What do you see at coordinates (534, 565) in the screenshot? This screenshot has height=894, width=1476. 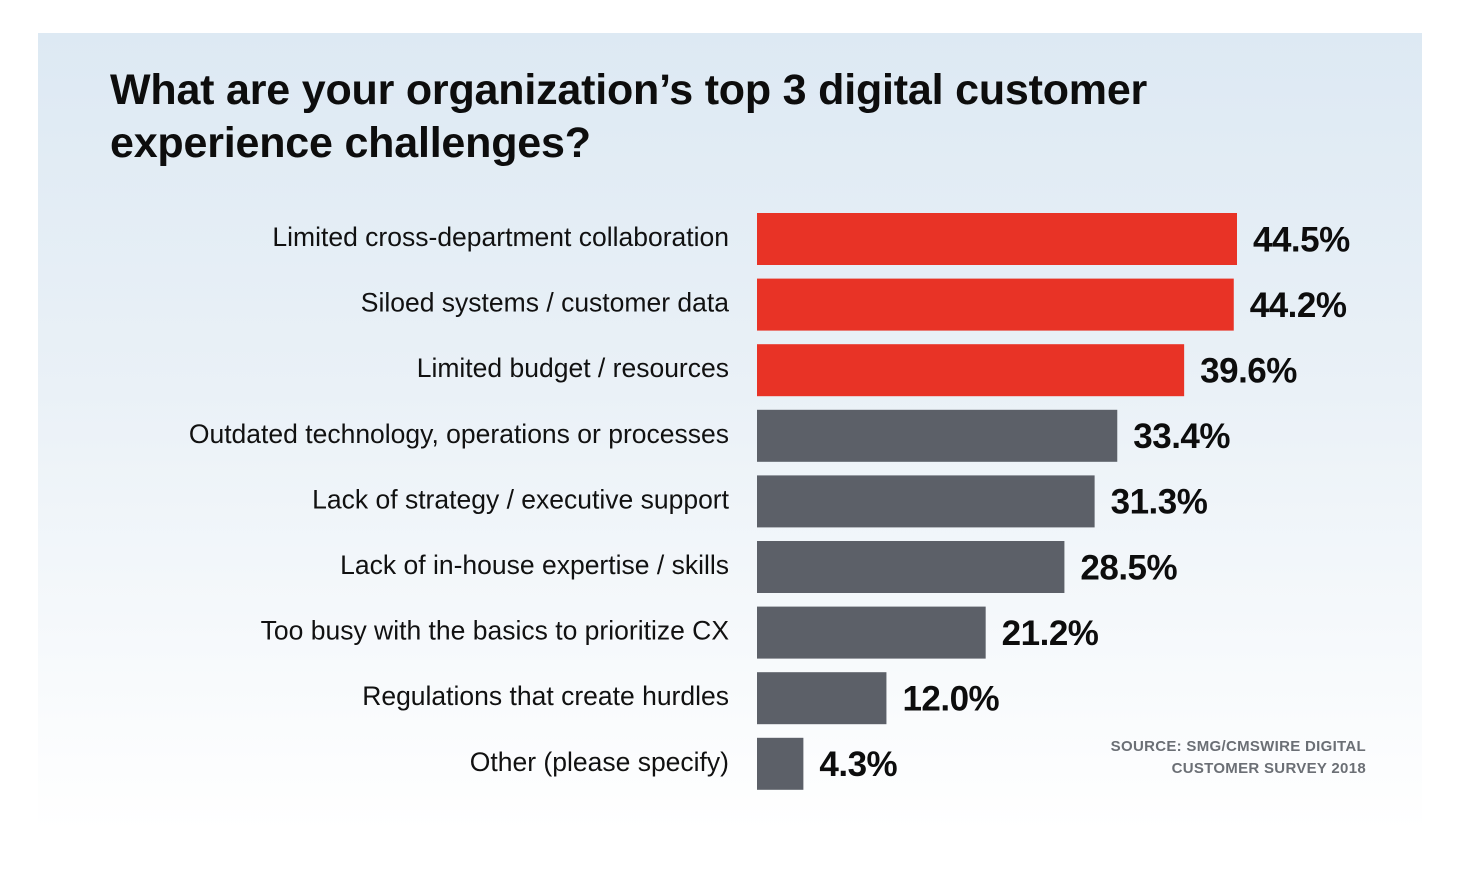 I see `category-label: Lack of in-house expertise / skills` at bounding box center [534, 565].